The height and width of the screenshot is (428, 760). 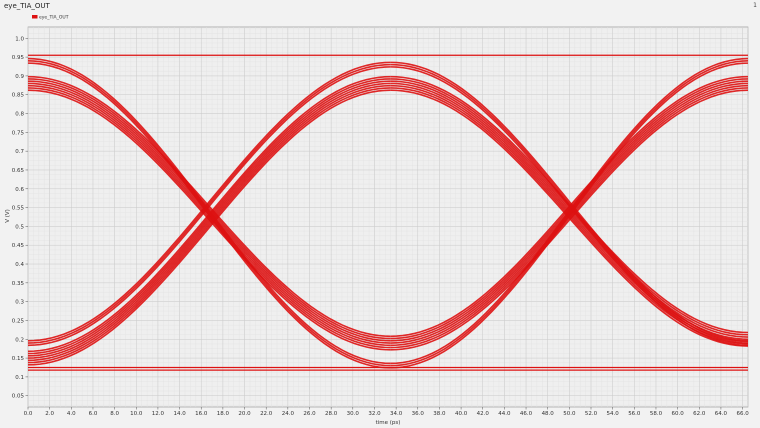 What do you see at coordinates (244, 414) in the screenshot?
I see `x-tick-label: 20.0` at bounding box center [244, 414].